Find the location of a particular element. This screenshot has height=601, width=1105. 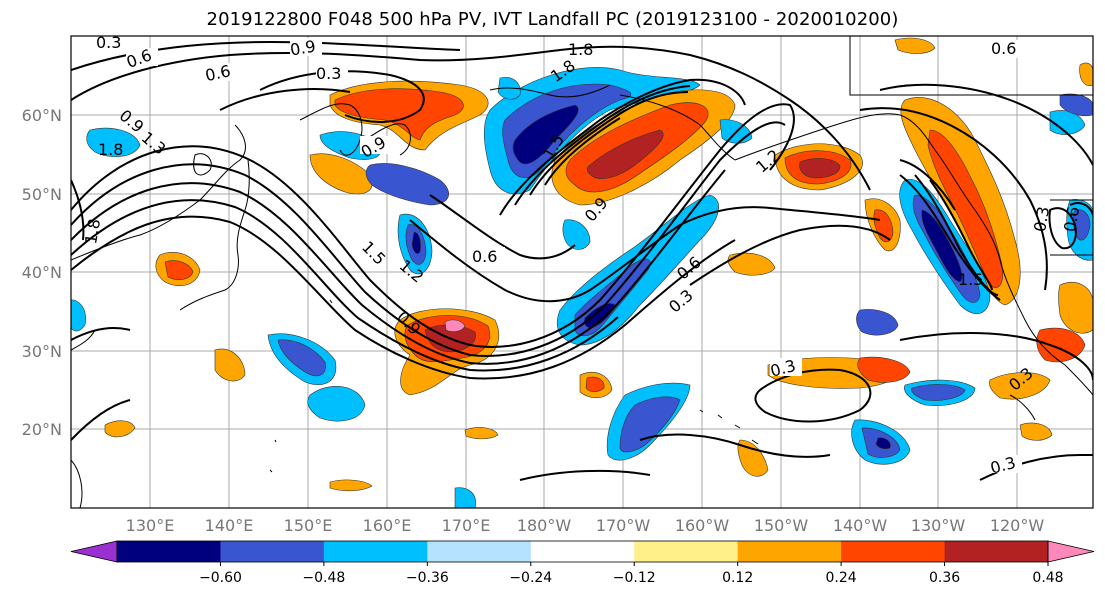

colorbar-over-triangle is located at coordinates (1071, 551).